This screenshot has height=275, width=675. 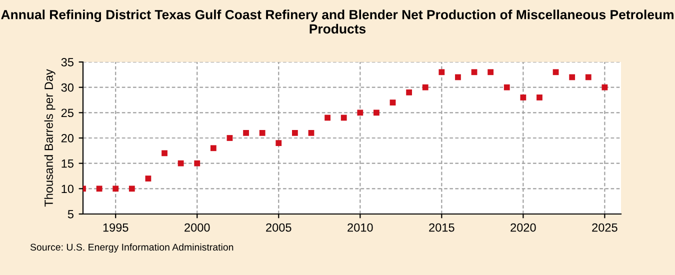 I want to click on chart-title: Annual Refining District Texas Gulf Coast Refinery and Blender Net Production of Miscellaneous Petroleum Products, so click(x=337, y=22).